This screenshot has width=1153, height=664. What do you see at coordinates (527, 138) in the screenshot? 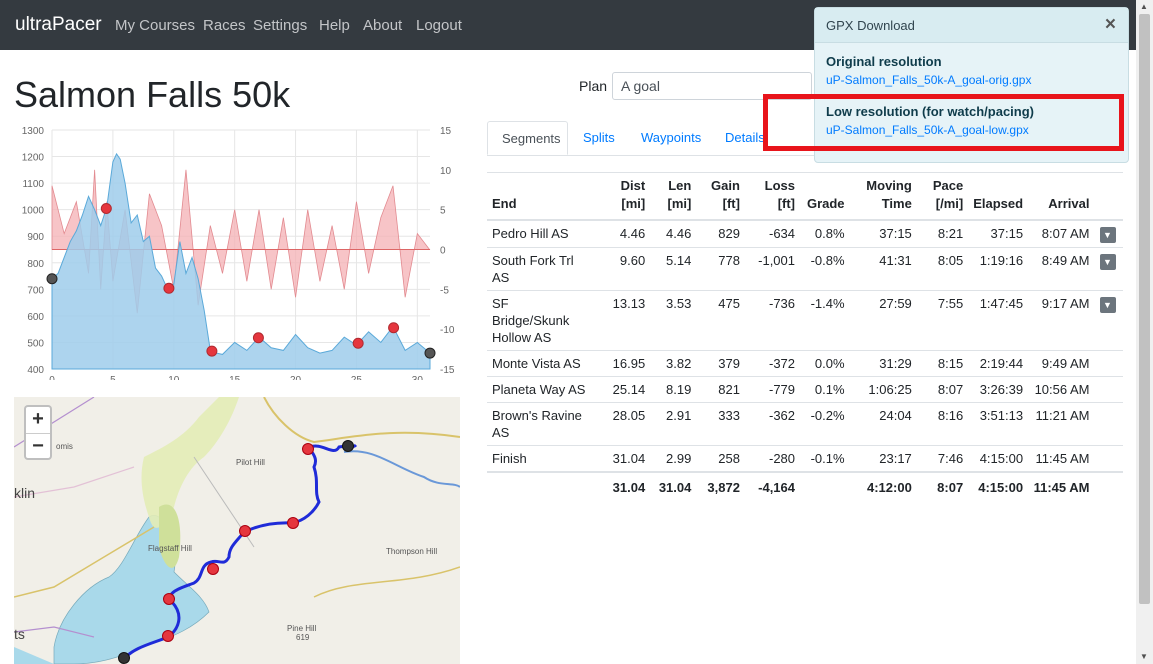
I see `tab-segments: Segments` at bounding box center [527, 138].